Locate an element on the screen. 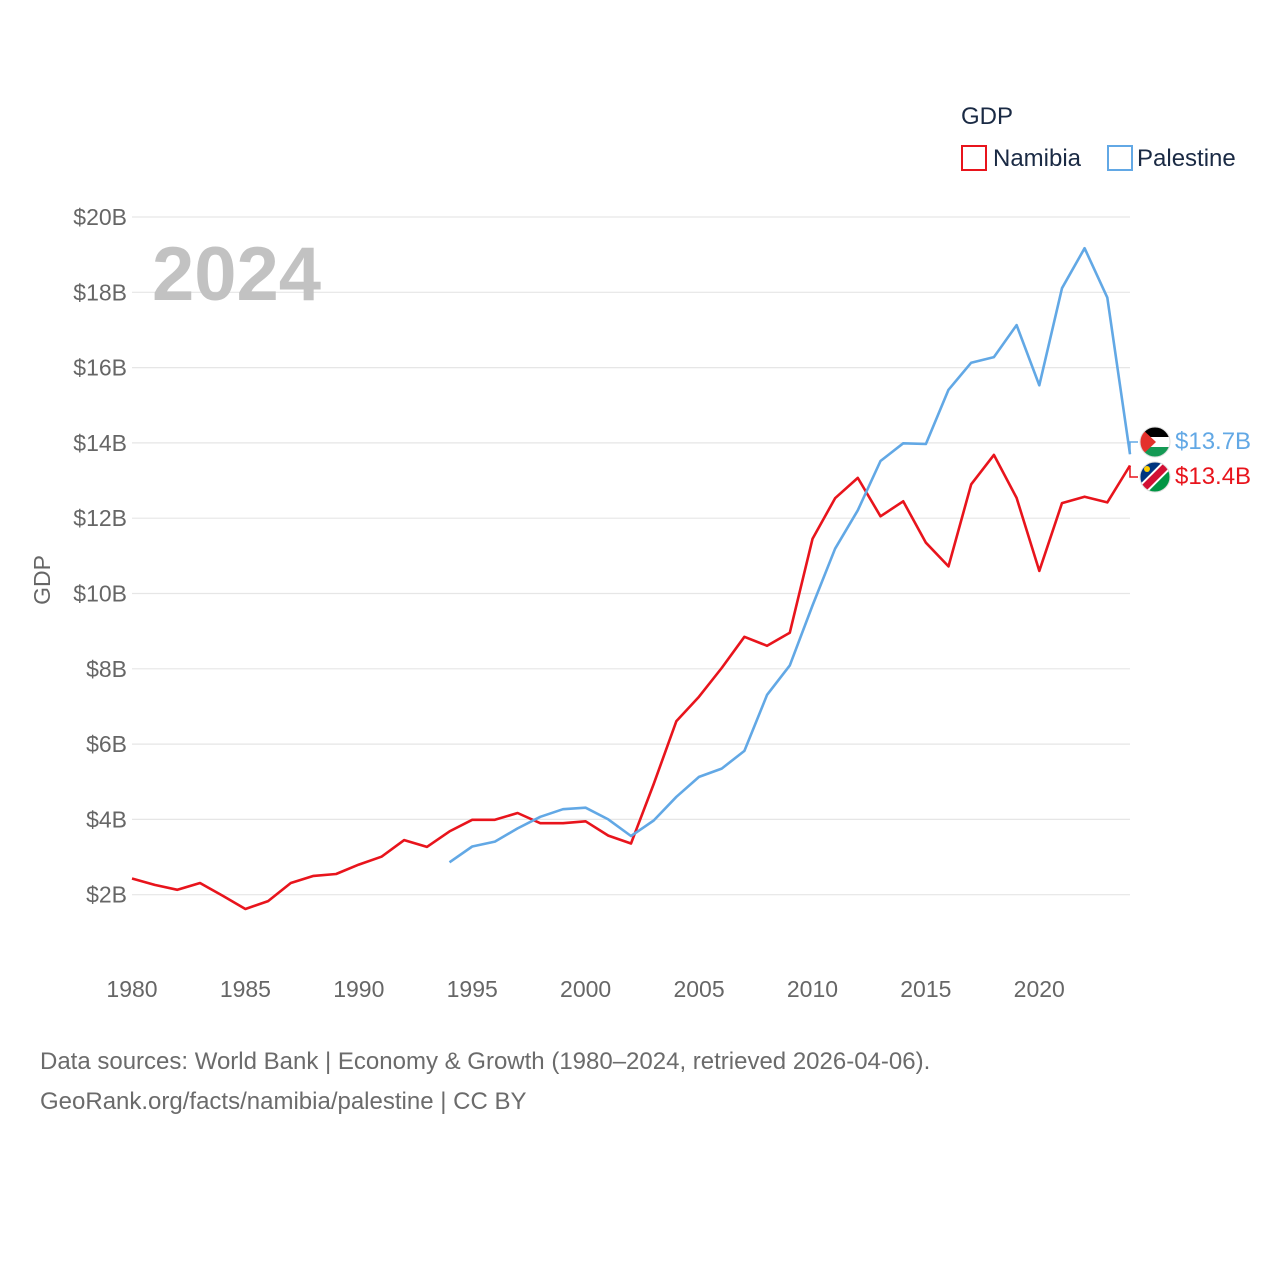 The height and width of the screenshot is (1280, 1280). legend-title: GDP is located at coordinates (987, 116).